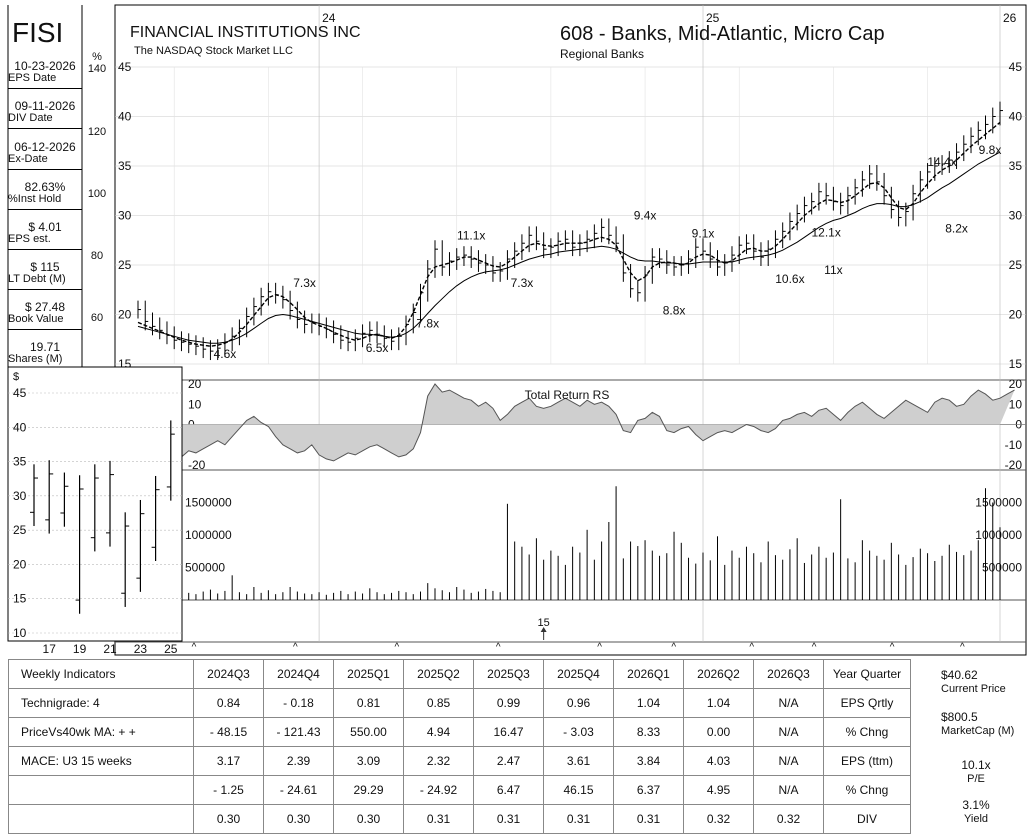 This screenshot has width=1032, height=840. Describe the element at coordinates (508, 761) in the screenshot. I see `table-cell: 2.47` at that location.